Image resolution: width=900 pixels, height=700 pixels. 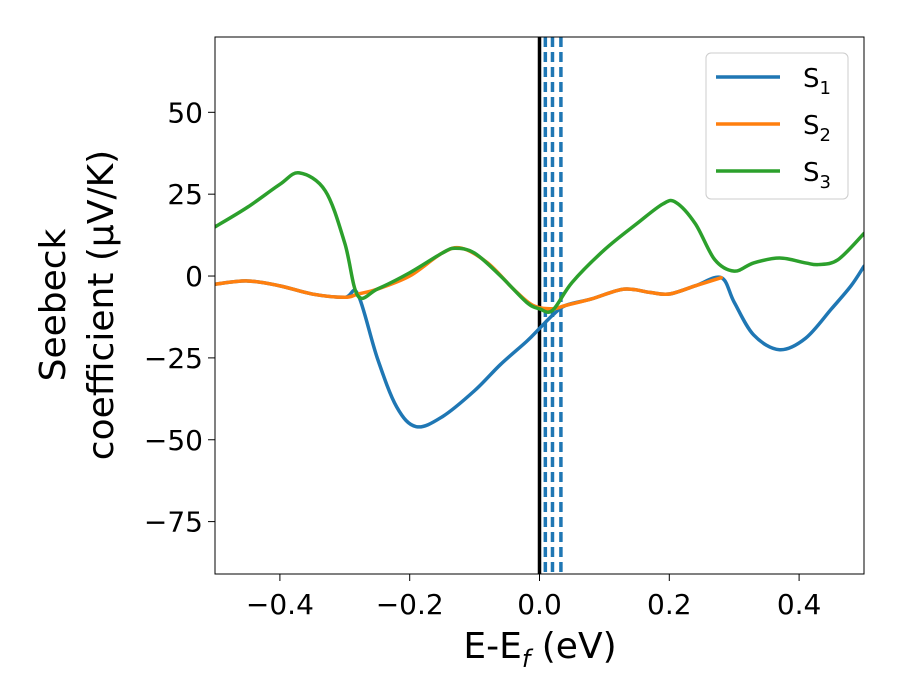 I want to click on y-tick-label: −25, so click(x=173, y=358).